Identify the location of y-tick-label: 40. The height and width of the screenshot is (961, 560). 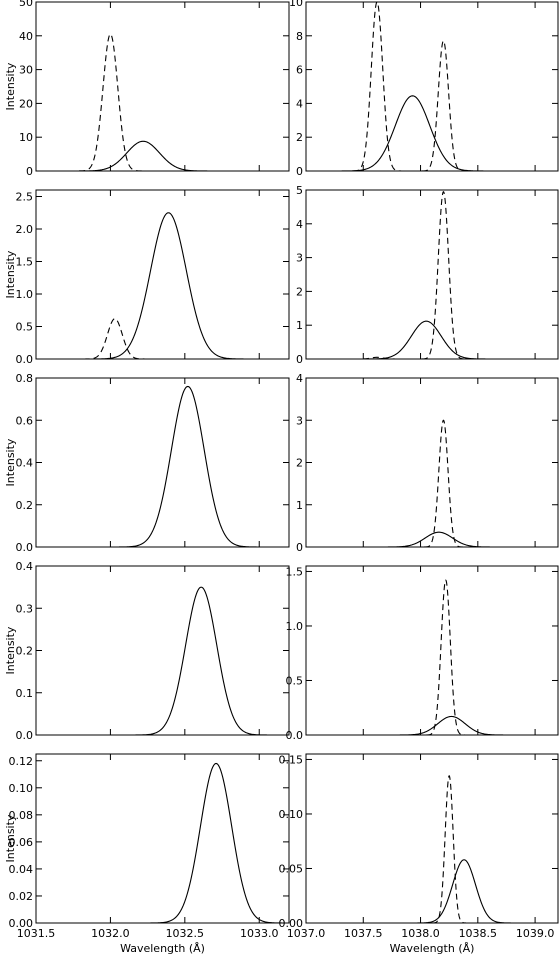
(26, 36).